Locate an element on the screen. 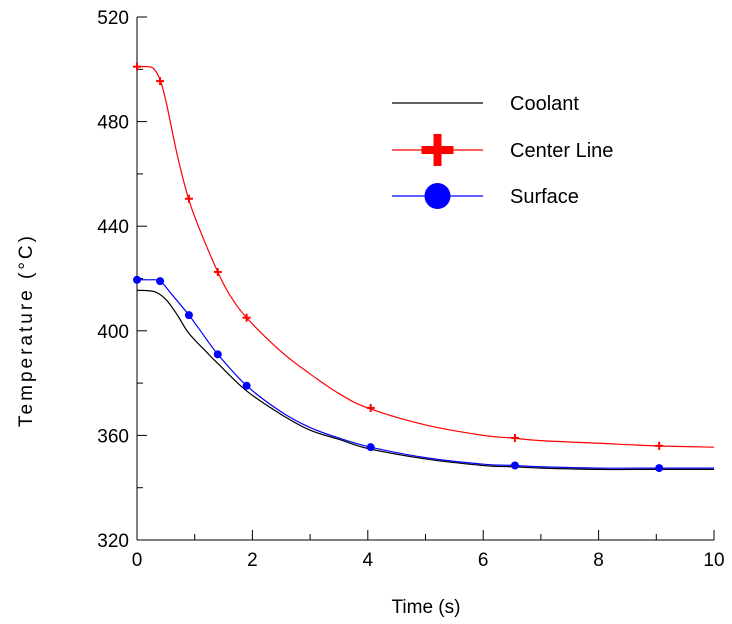 The image size is (732, 624). legend-coolant-label: Coolant is located at coordinates (544, 104).